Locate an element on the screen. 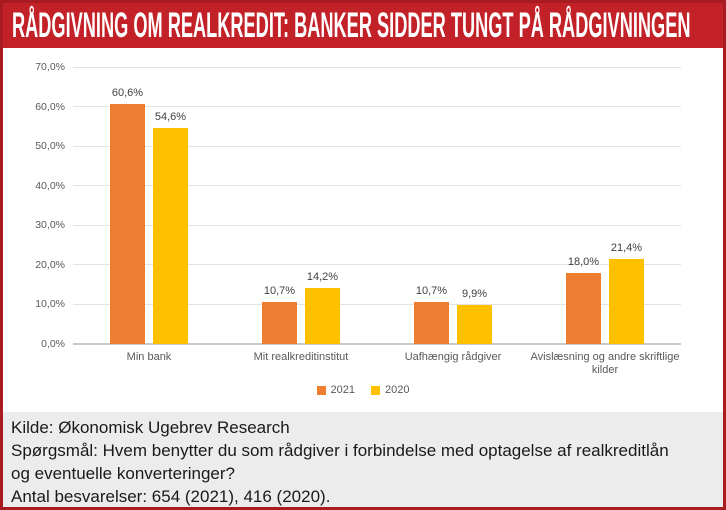  legend-swatch-2020 is located at coordinates (375, 390).